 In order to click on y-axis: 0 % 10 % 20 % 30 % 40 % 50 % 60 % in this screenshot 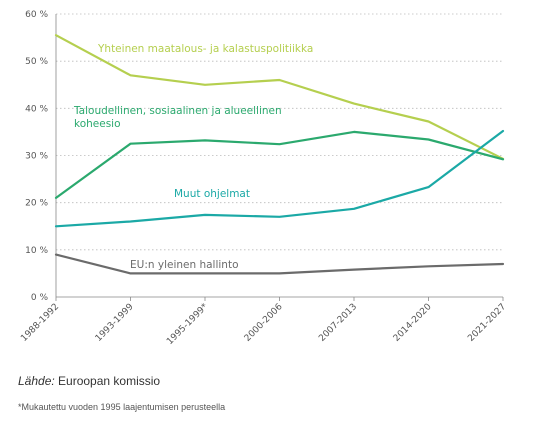, I will do `click(41, 156)`.